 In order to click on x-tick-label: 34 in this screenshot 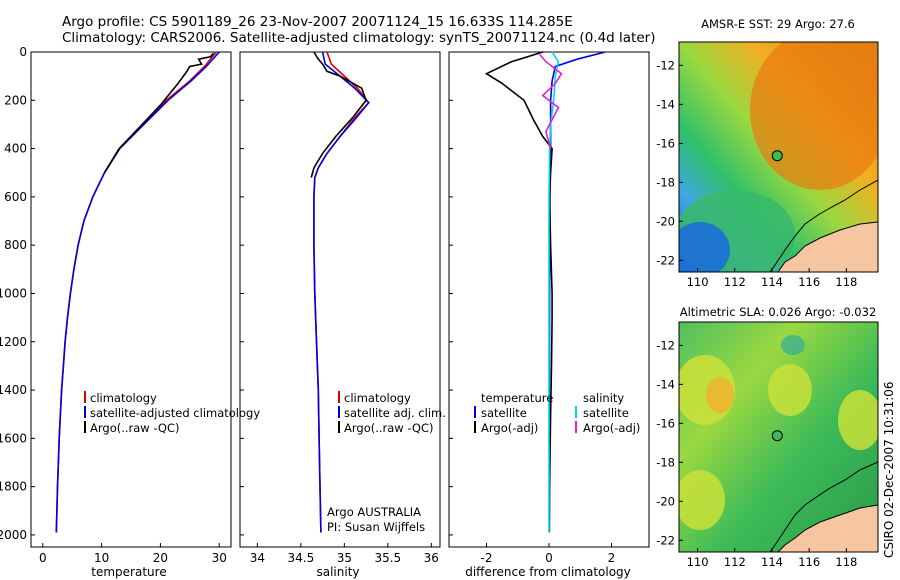, I will do `click(257, 558)`.